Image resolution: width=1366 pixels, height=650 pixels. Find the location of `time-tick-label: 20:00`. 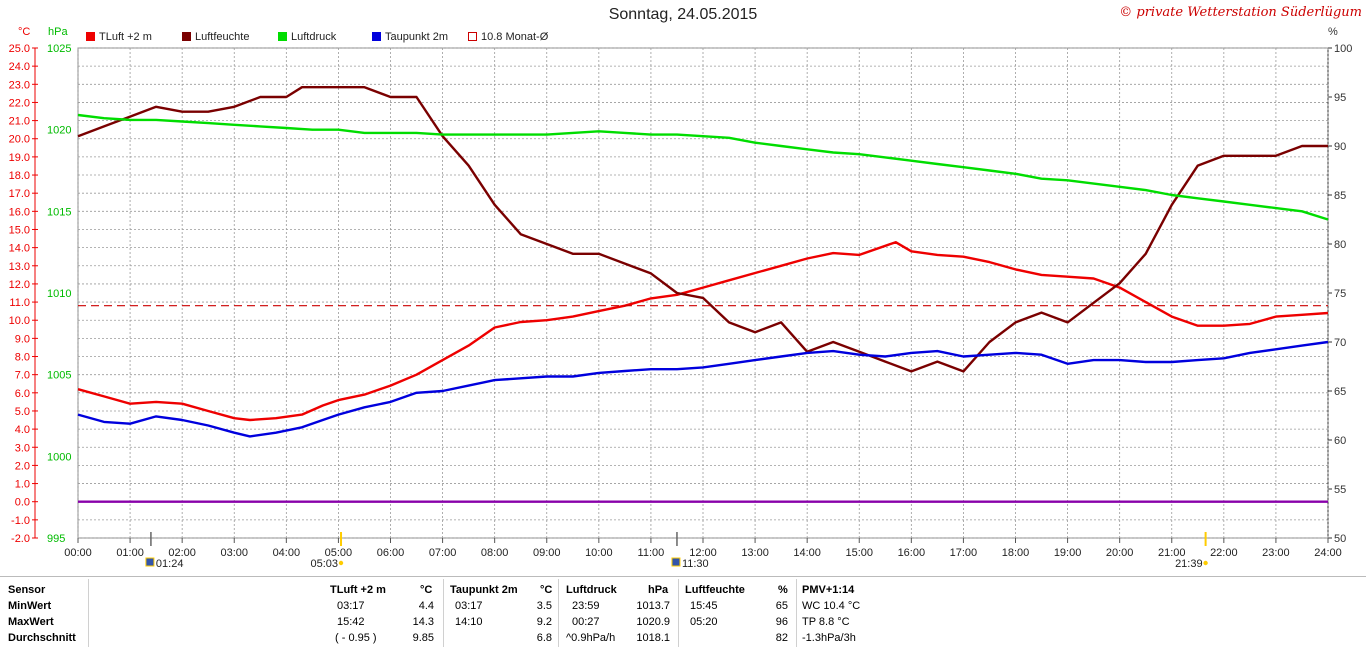

time-tick-label: 20:00 is located at coordinates (1120, 553).